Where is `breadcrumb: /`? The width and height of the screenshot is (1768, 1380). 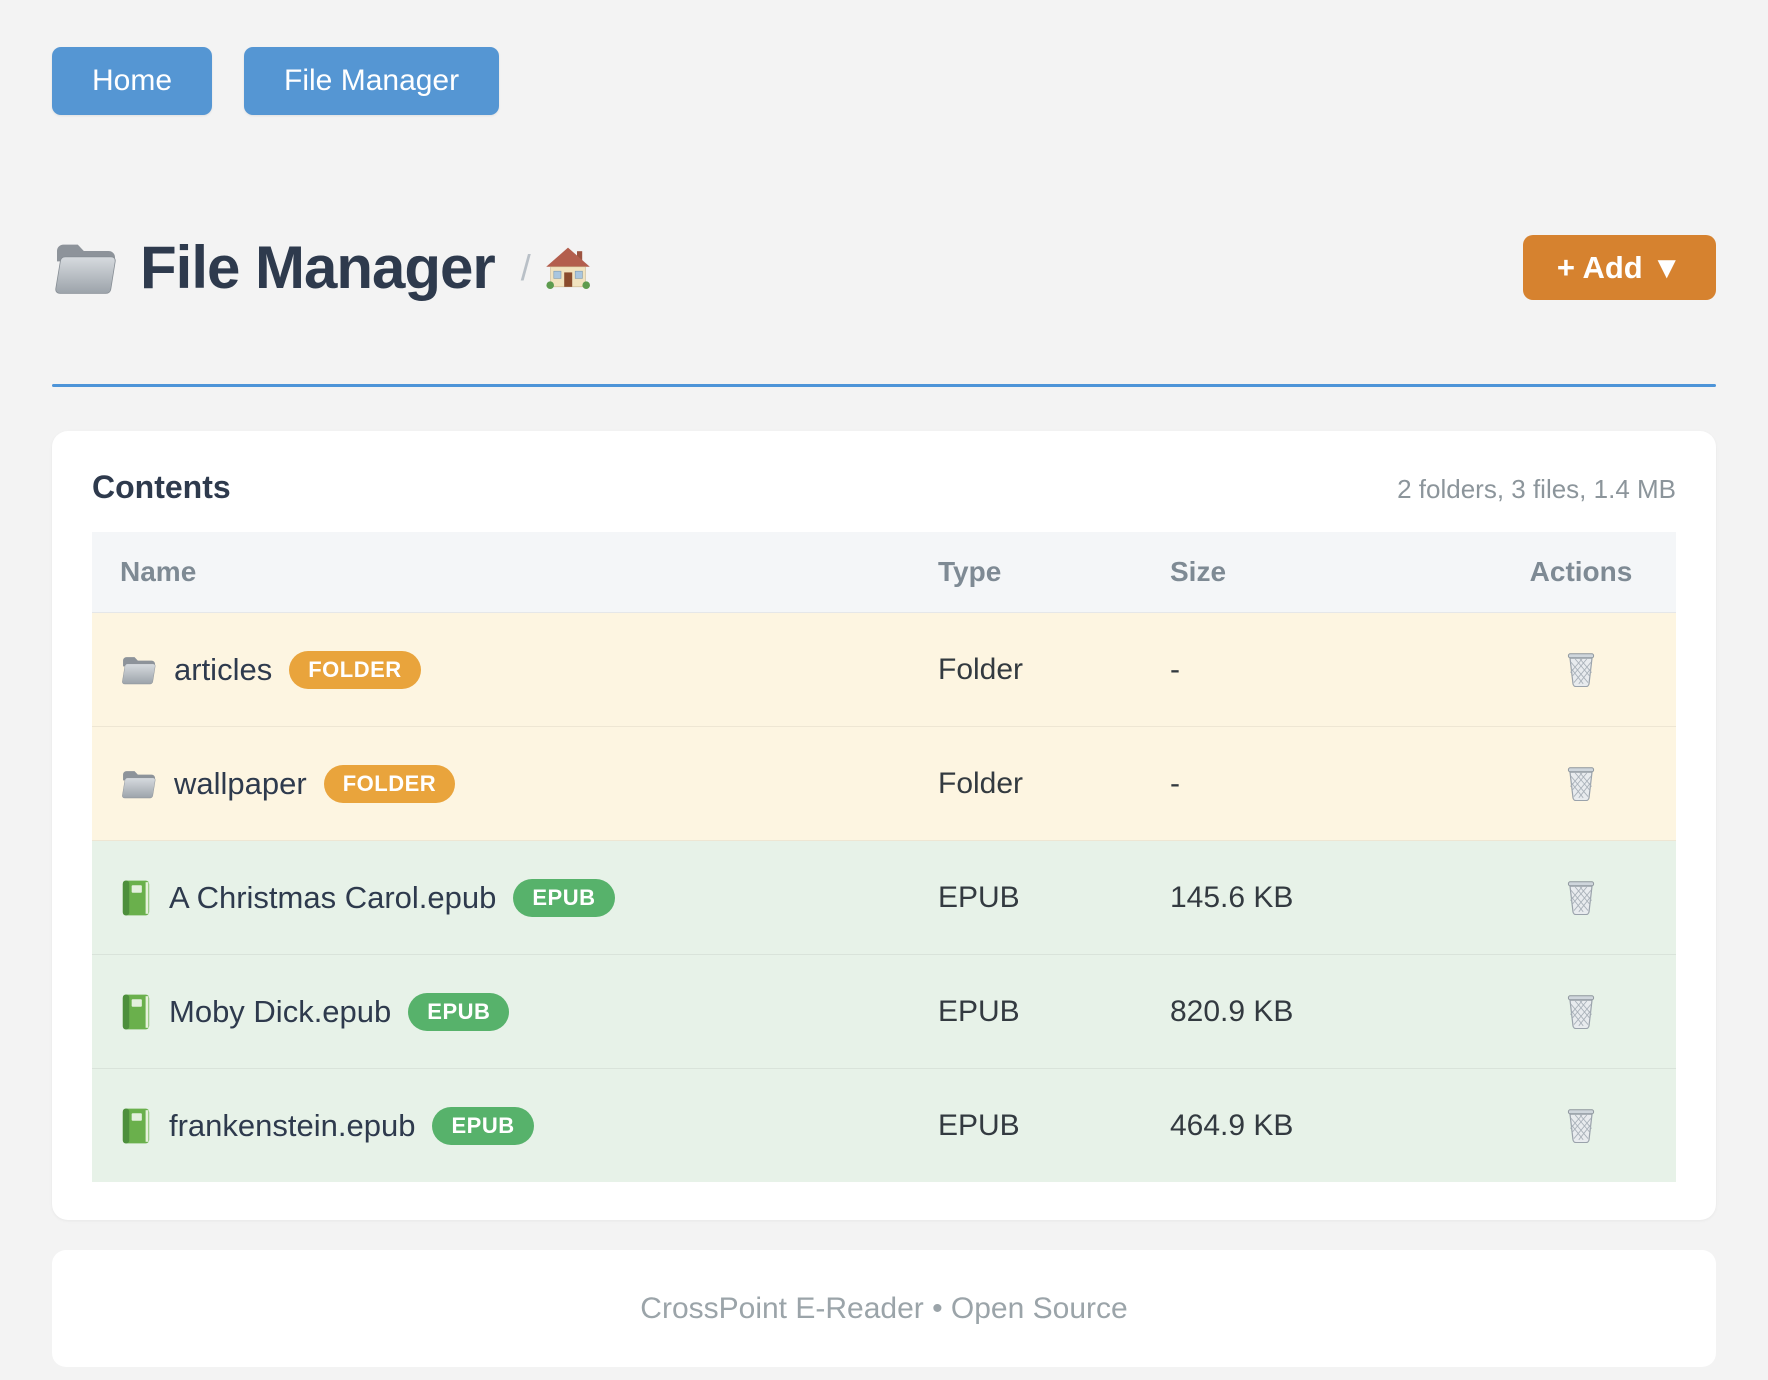 breadcrumb: / is located at coordinates (556, 268).